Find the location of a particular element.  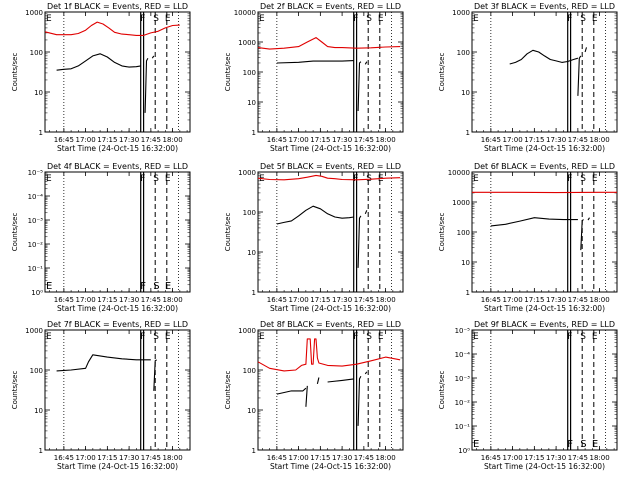

panel-title: Det 2f BLACK = Events, RED = LLD is located at coordinates (330, 6).